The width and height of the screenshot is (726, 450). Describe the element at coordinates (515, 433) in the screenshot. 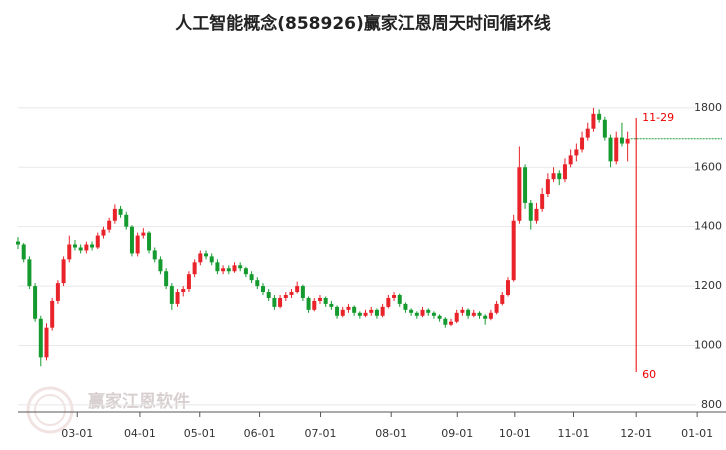

I see `x-tick-label: 10-01` at that location.